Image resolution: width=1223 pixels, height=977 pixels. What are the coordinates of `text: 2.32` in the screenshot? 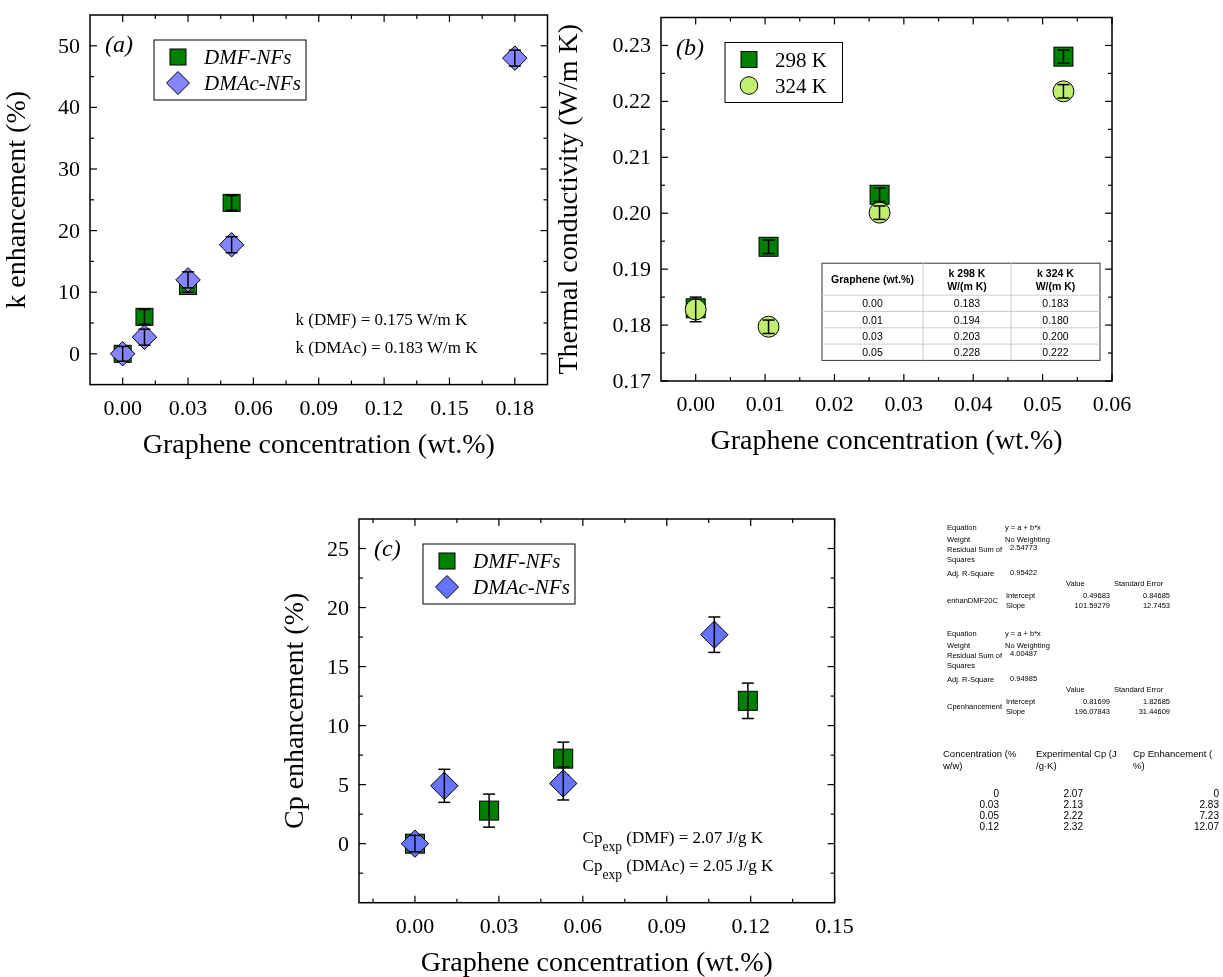 It's located at (1073, 826).